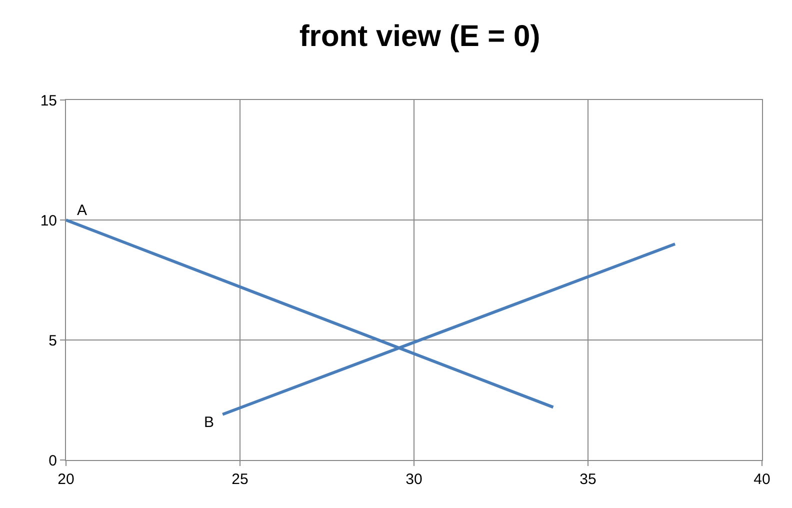  What do you see at coordinates (240, 479) in the screenshot?
I see `x-tick-label: 25` at bounding box center [240, 479].